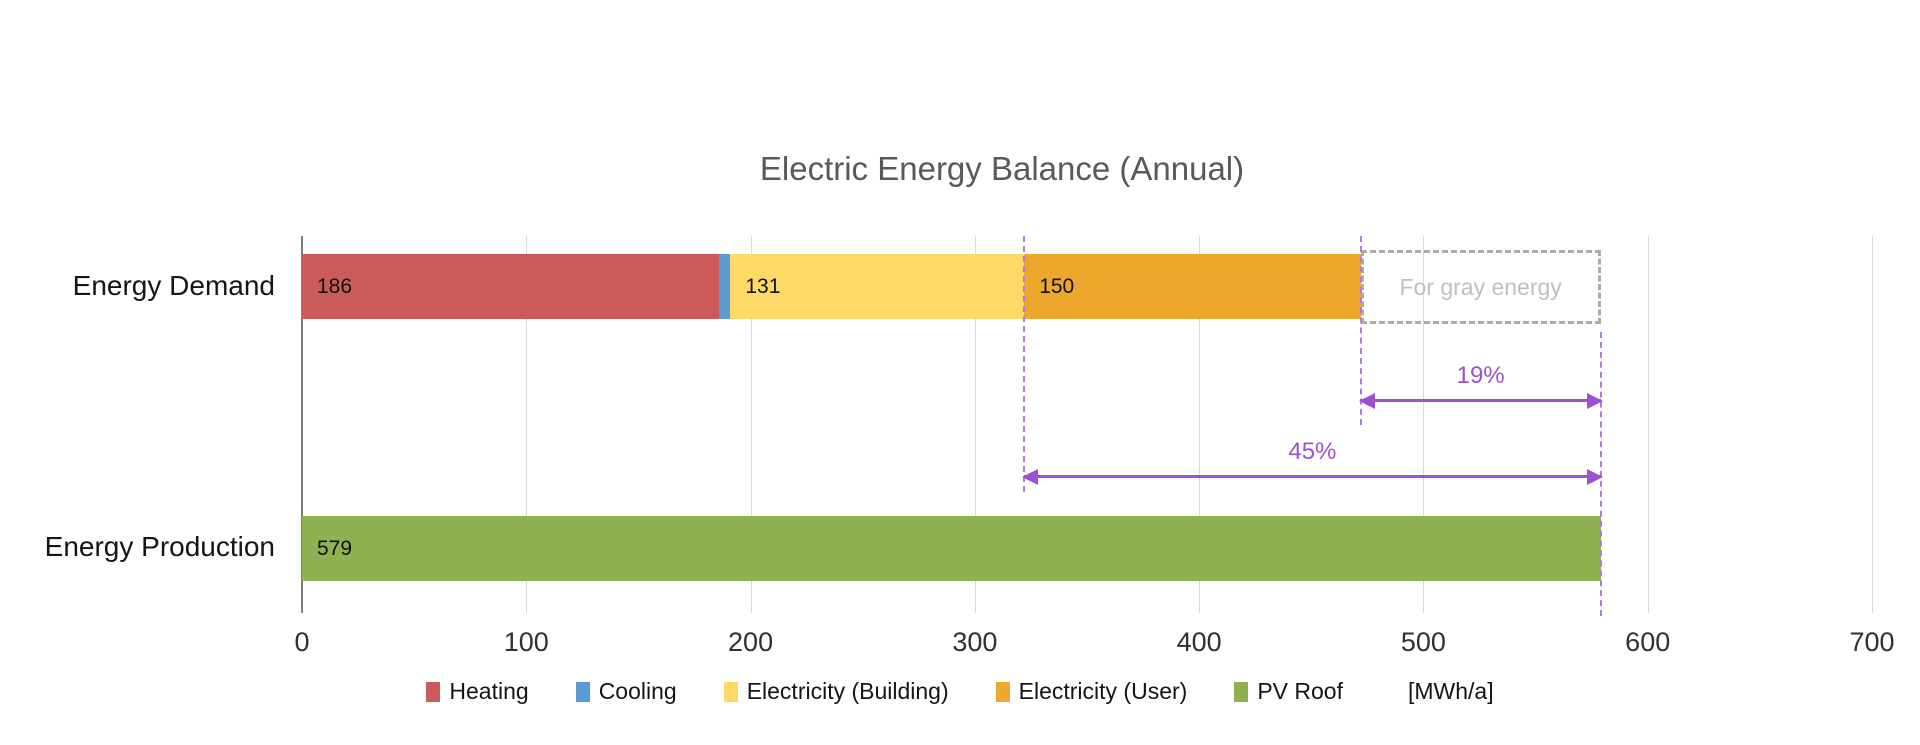  Describe the element at coordinates (1199, 642) in the screenshot. I see `x-tick-label-400: 400` at that location.